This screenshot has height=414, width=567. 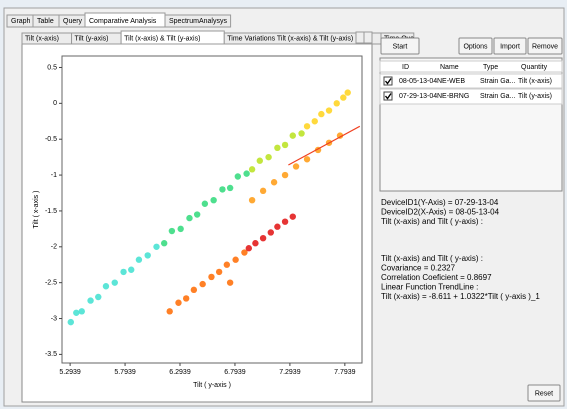 I want to click on info-line: DeviceID1(Y-Axis) = 07-29-13-04, so click(x=440, y=202).